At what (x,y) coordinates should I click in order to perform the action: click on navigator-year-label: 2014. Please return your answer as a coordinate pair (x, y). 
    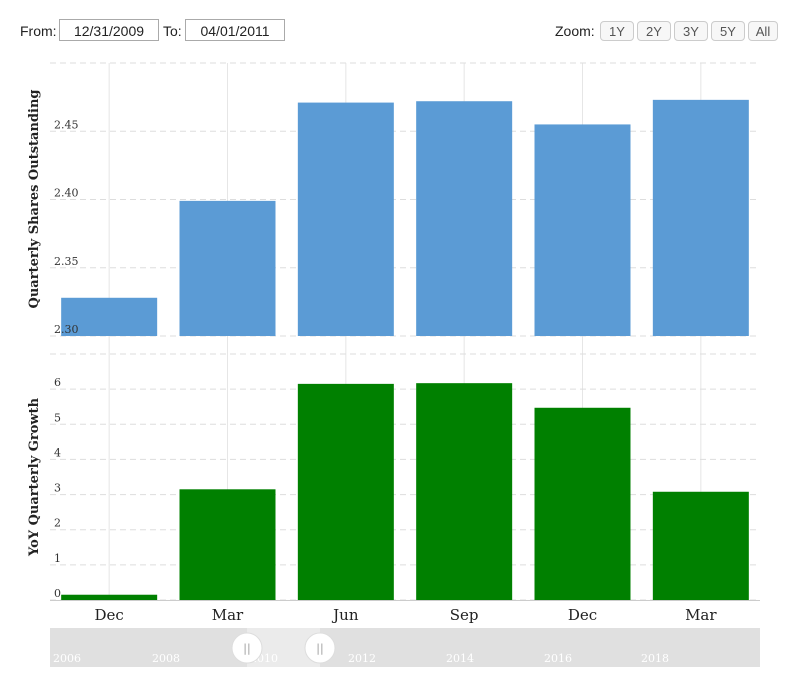
    Looking at the image, I should click on (460, 658).